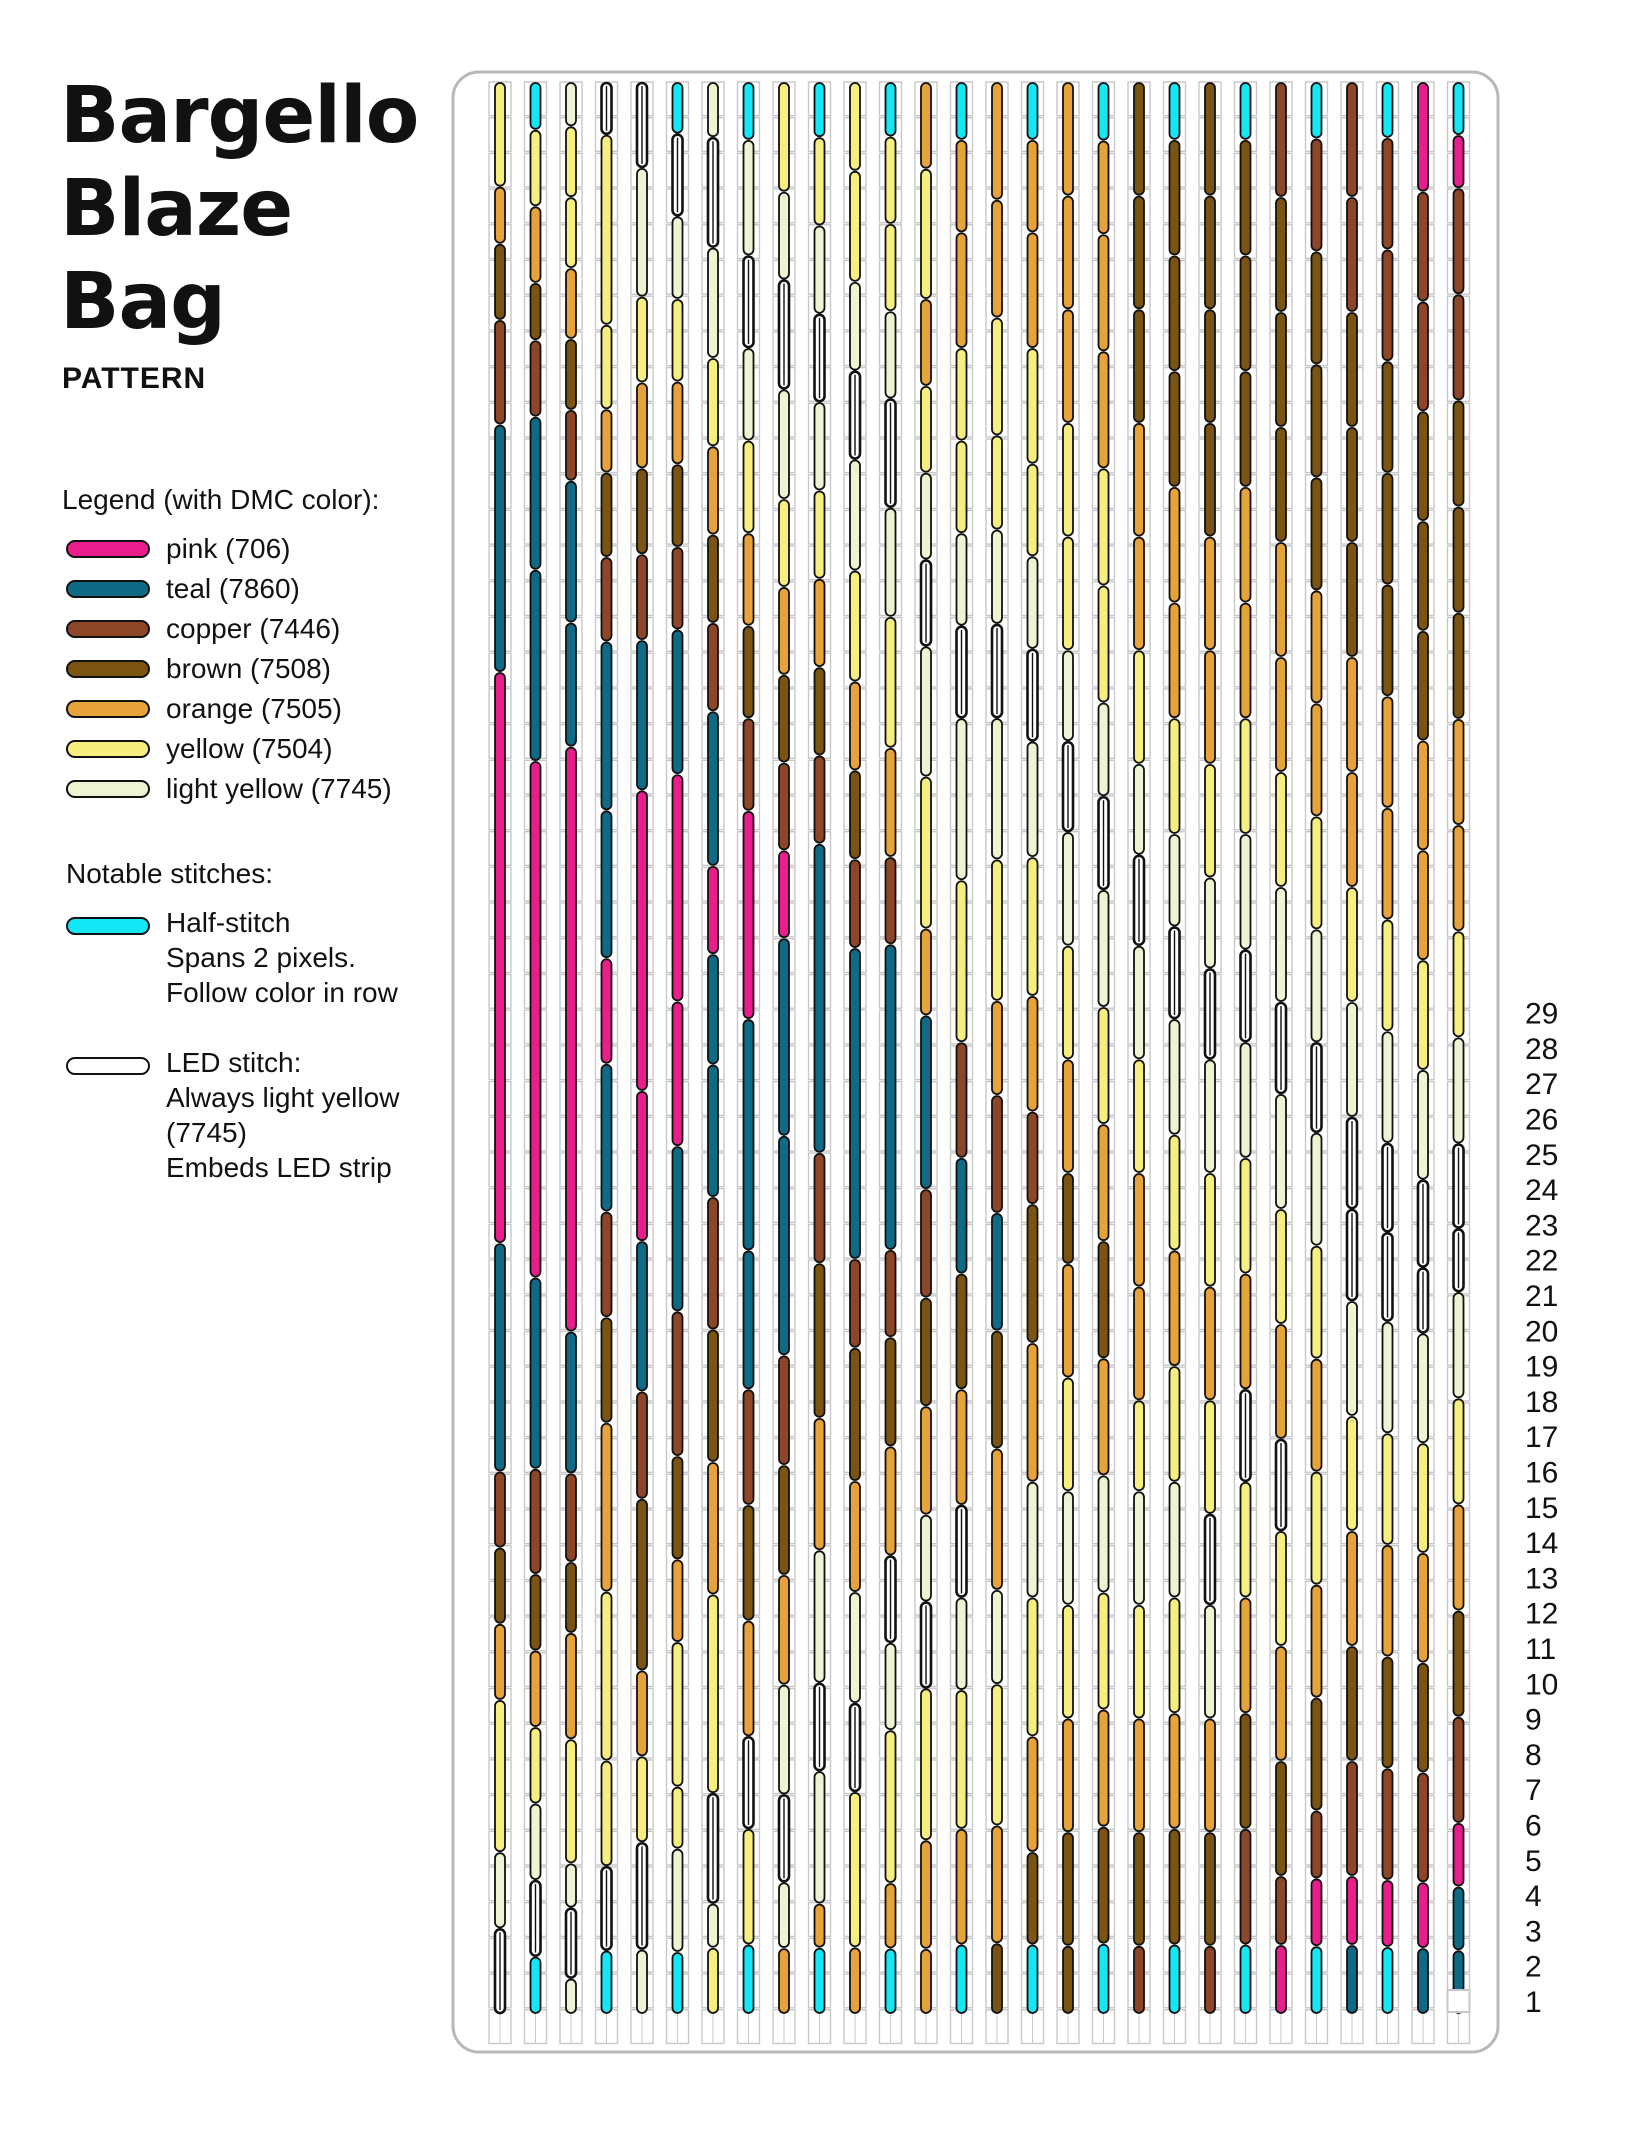 This screenshot has width=1645, height=2130. I want to click on row-number: 18, so click(1541, 1402).